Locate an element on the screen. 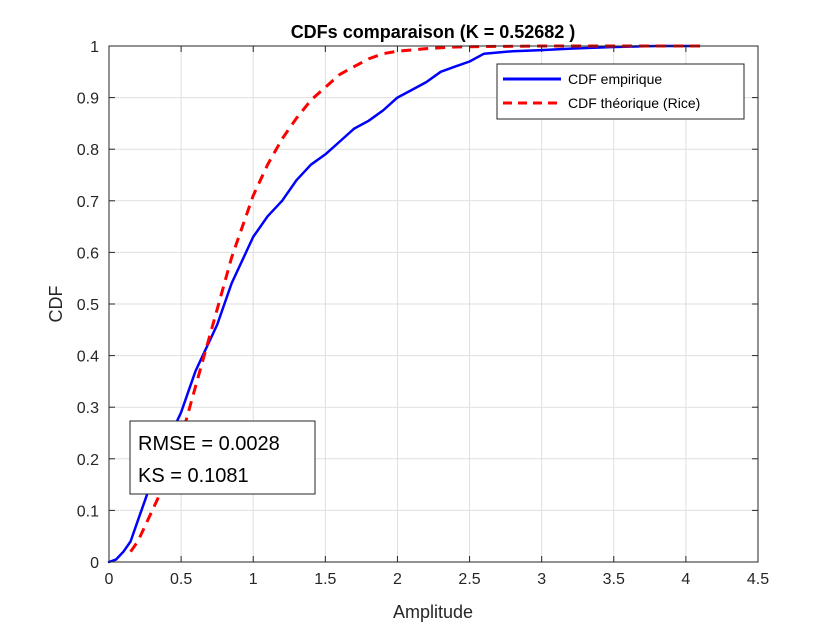  legend-box is located at coordinates (620, 91).